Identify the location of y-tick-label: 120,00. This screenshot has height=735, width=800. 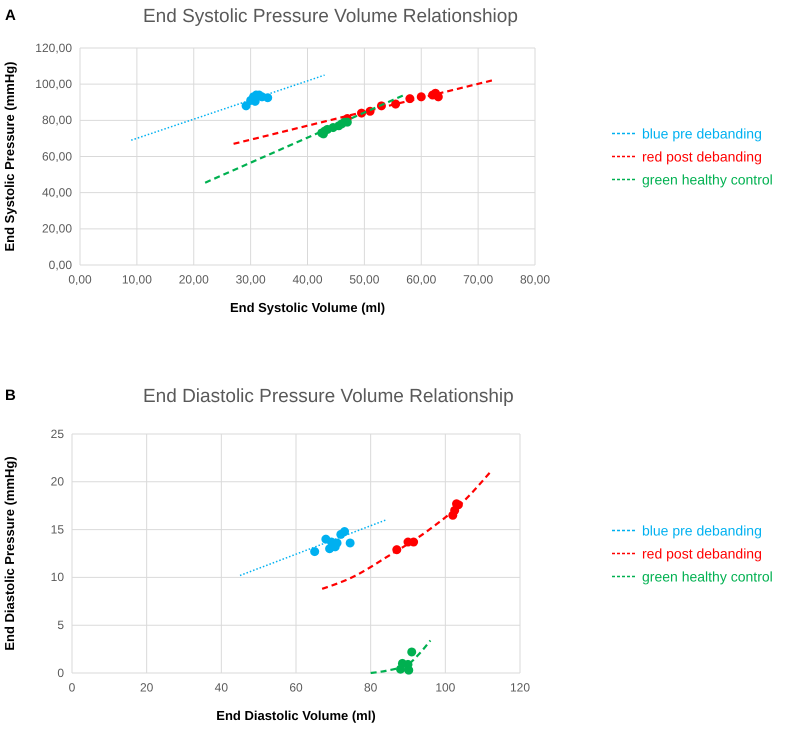
(53, 47).